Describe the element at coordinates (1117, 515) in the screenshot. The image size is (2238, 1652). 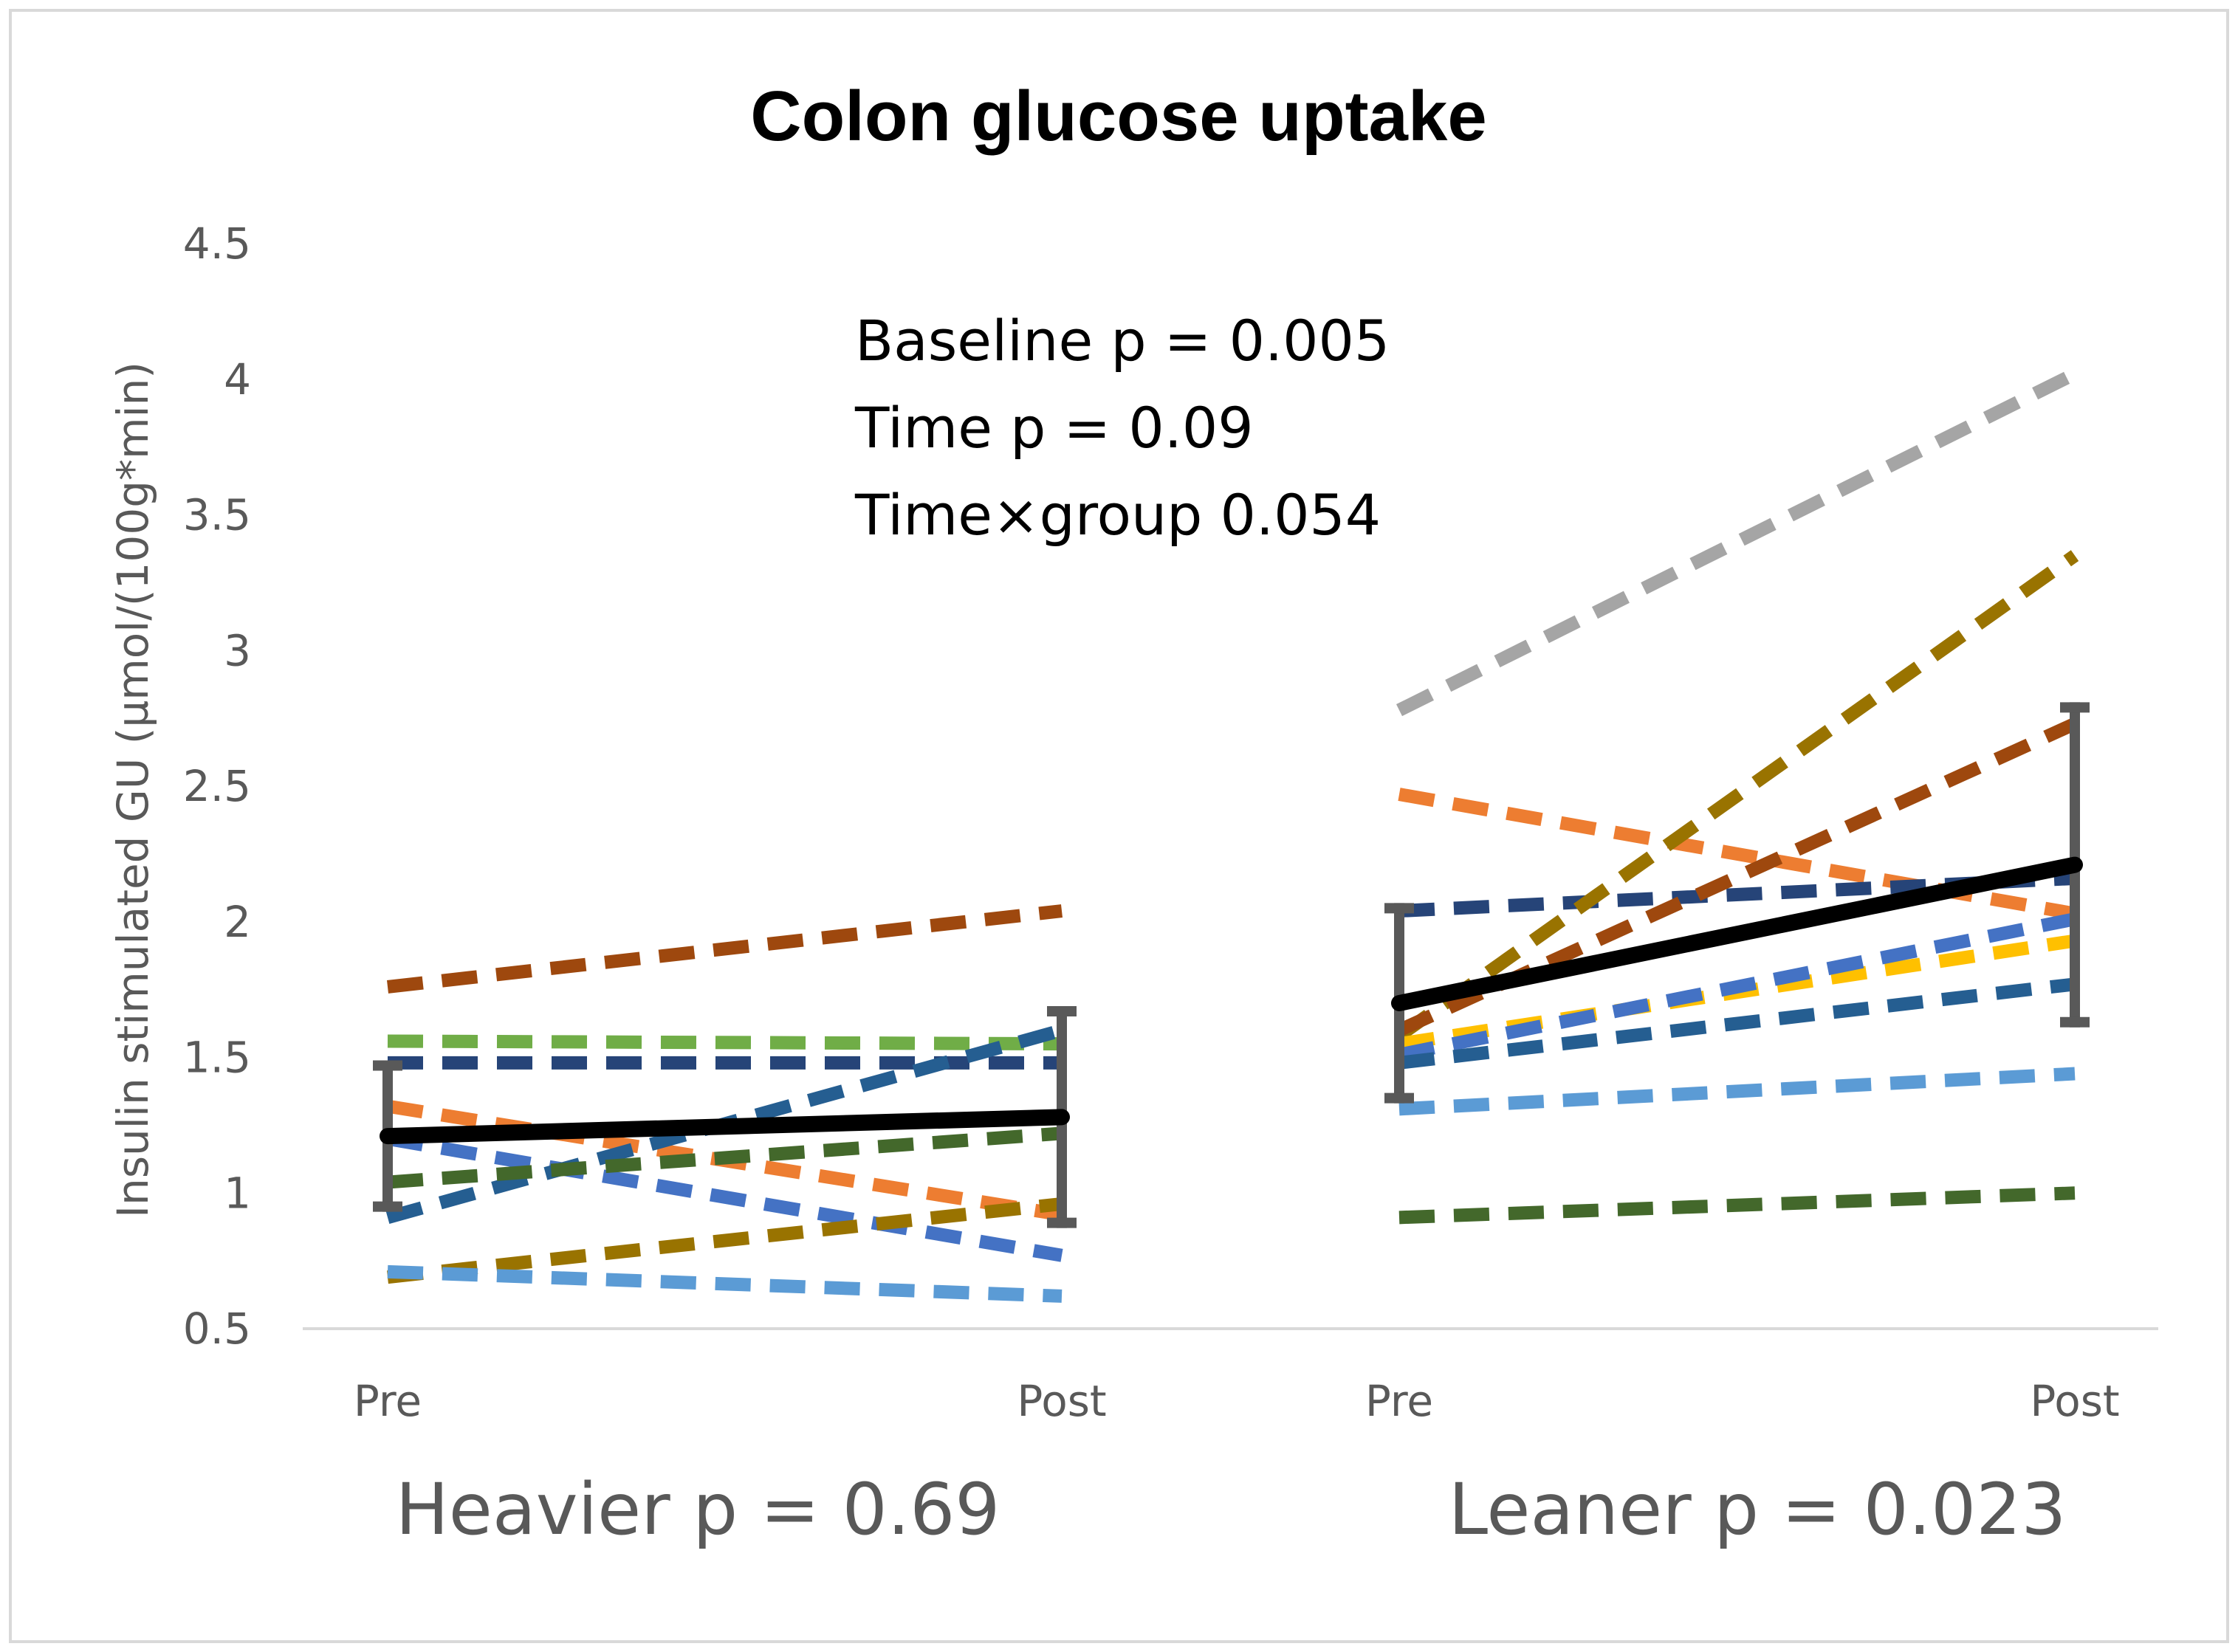
I see `annotation-time-group: Time×group 0.054` at that location.